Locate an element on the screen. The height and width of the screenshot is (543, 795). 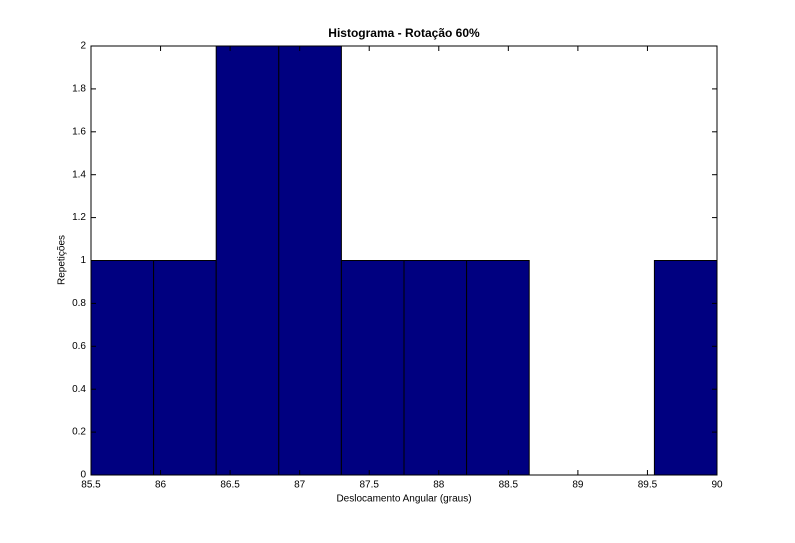
y-tick-label: 2 is located at coordinates (83, 46).